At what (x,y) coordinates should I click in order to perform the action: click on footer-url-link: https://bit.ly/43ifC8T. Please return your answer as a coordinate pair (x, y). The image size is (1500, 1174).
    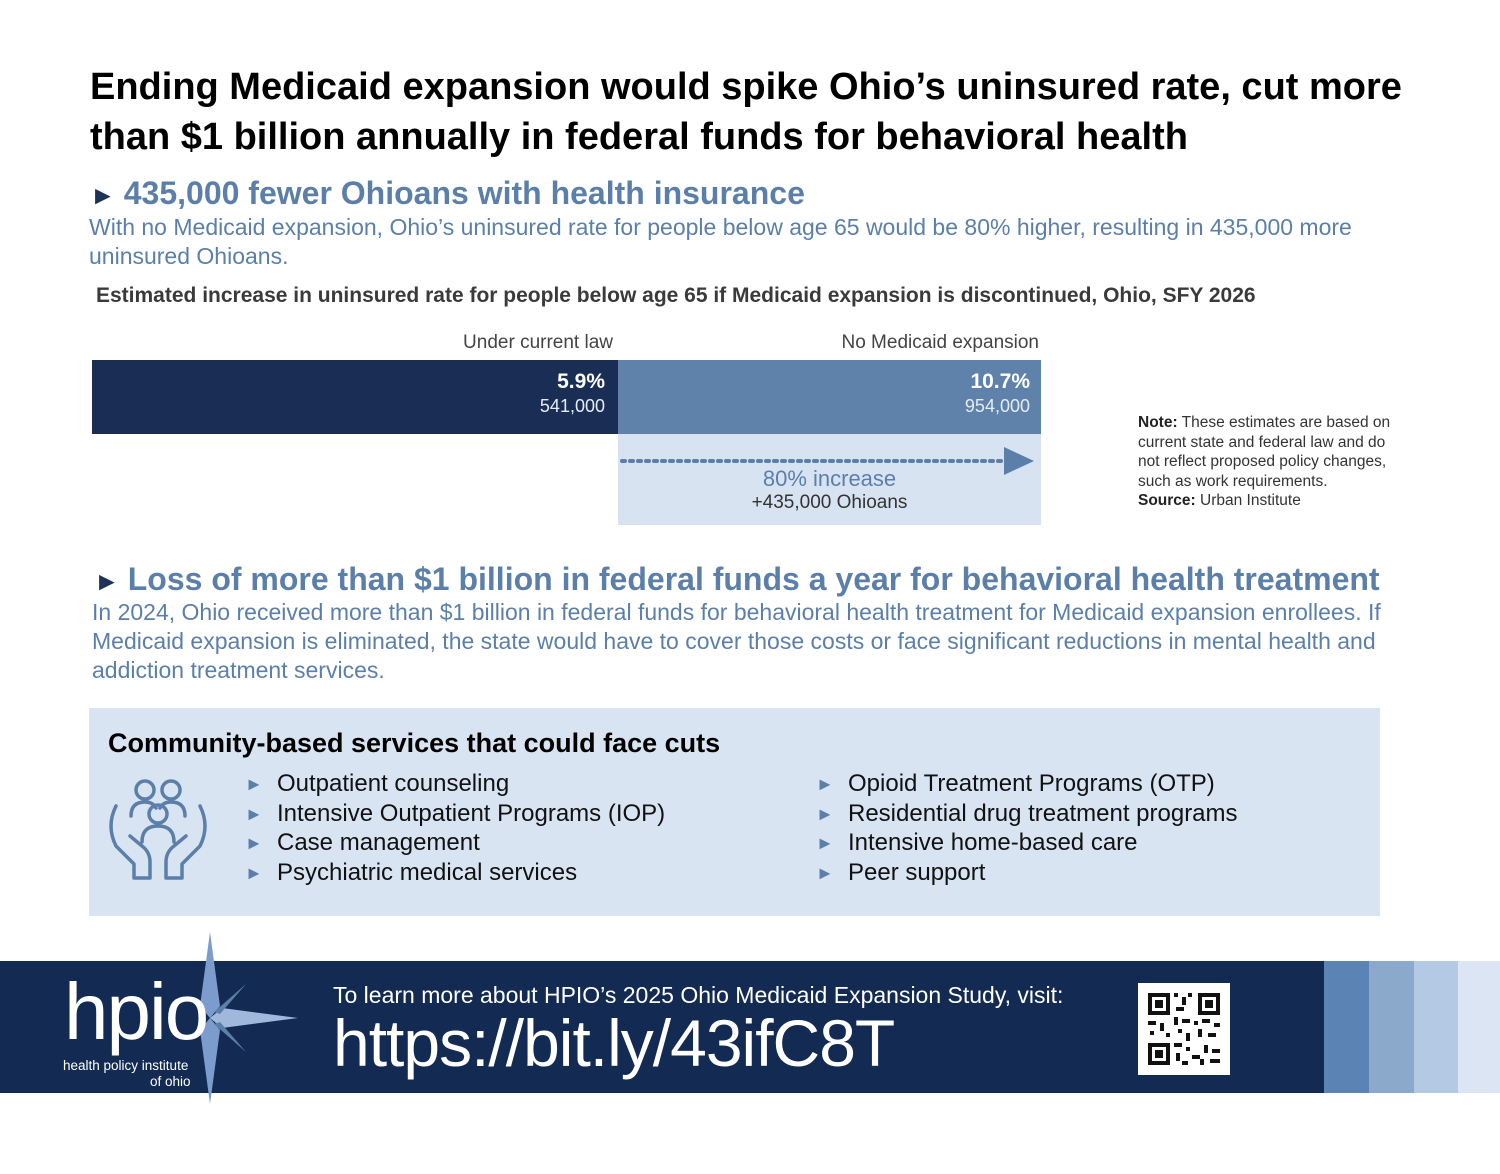
    Looking at the image, I should click on (614, 1043).